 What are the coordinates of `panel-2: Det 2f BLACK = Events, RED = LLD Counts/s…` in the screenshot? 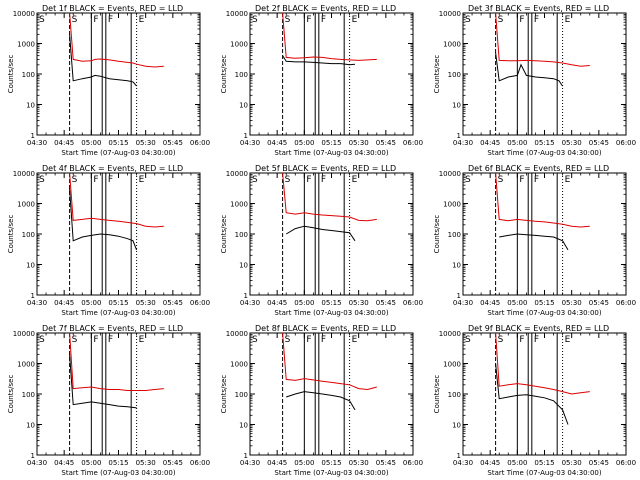 It's located at (321, 80).